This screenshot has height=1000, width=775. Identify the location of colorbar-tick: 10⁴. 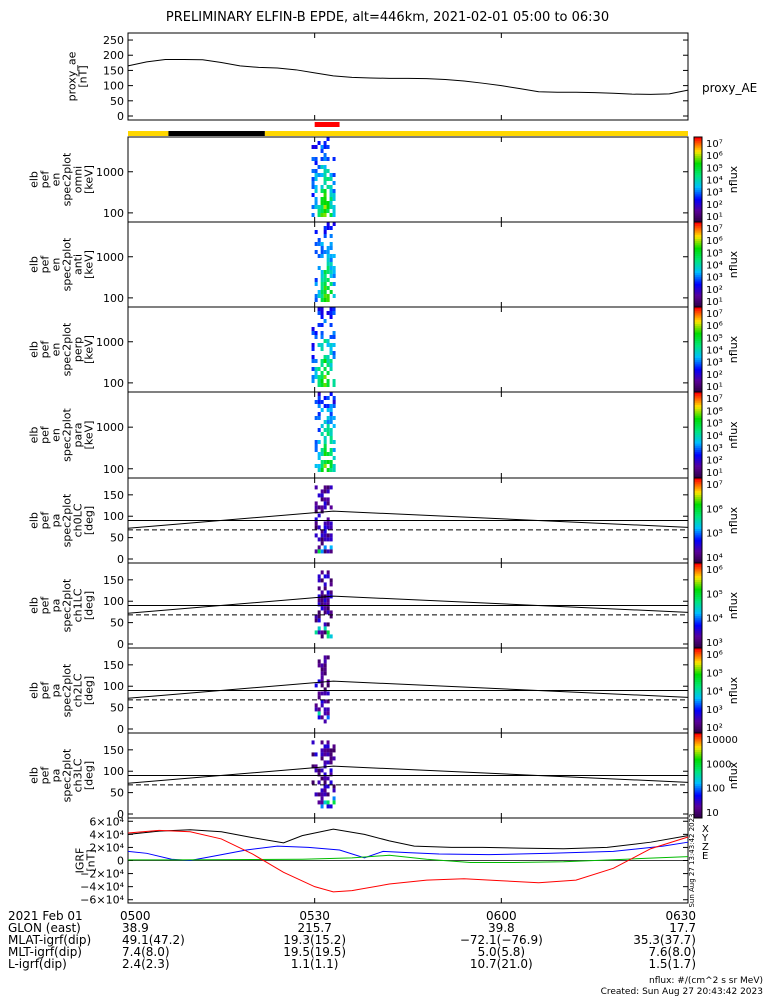
(714, 436).